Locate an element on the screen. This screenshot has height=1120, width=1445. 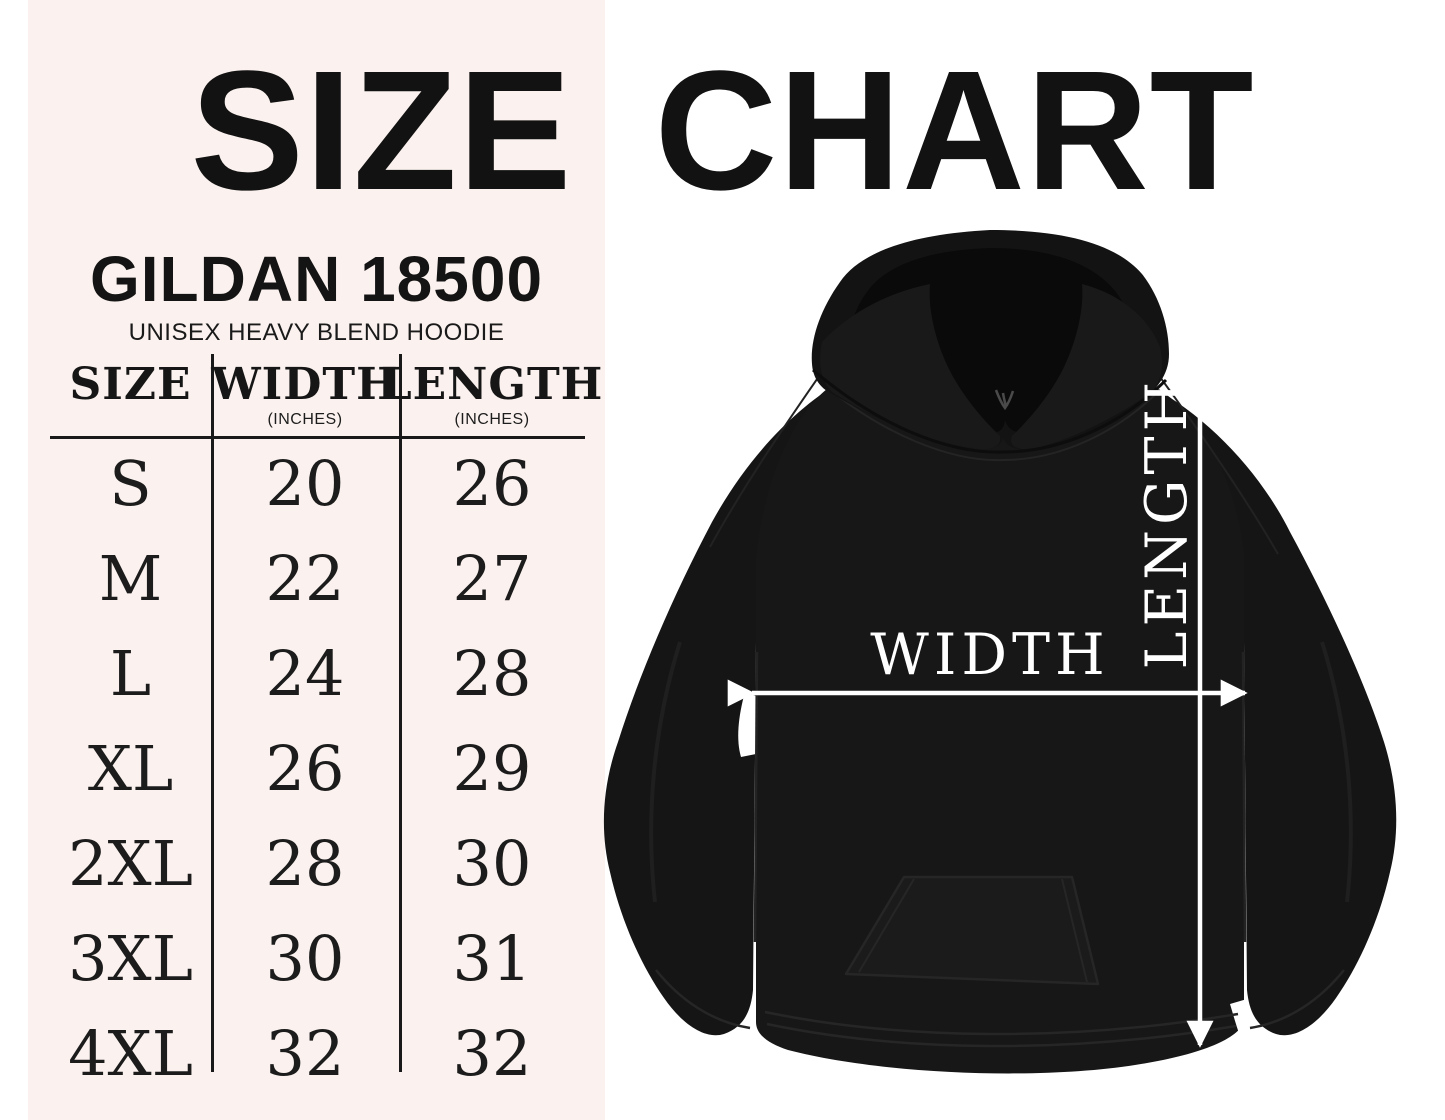
cell-length: 26 is located at coordinates (492, 483).